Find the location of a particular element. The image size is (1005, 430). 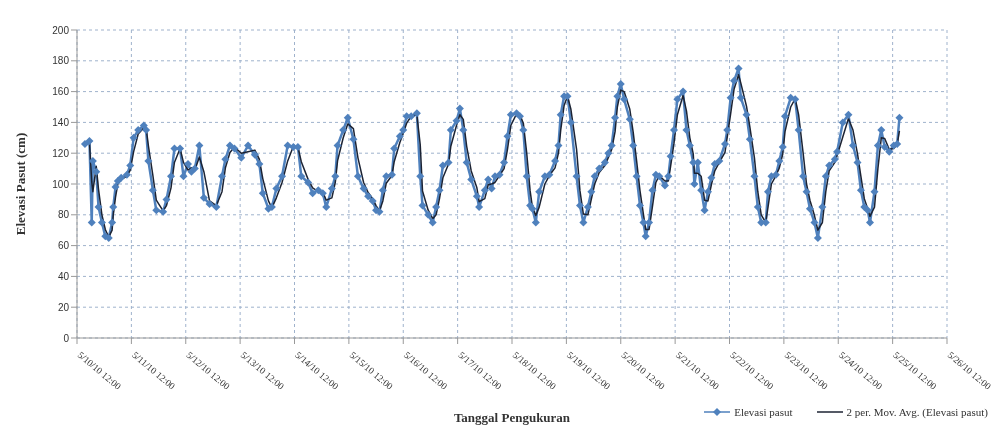

y-tick-label: 180 is located at coordinates (61, 61).